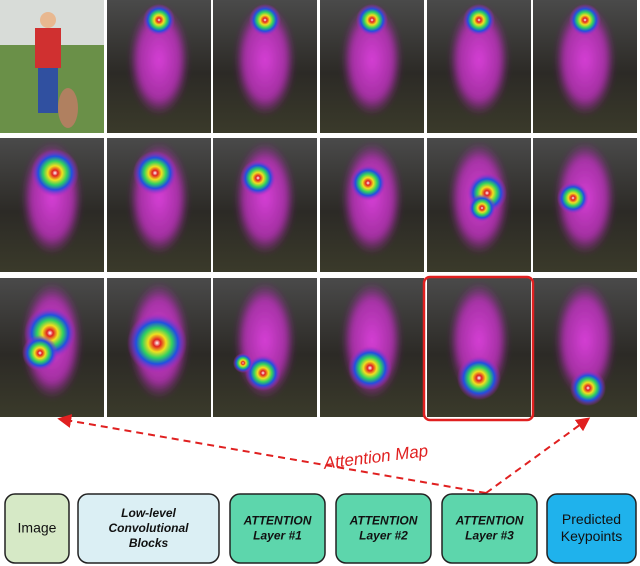 The width and height of the screenshot is (640, 566). I want to click on stage-label: Predicted, so click(591, 519).